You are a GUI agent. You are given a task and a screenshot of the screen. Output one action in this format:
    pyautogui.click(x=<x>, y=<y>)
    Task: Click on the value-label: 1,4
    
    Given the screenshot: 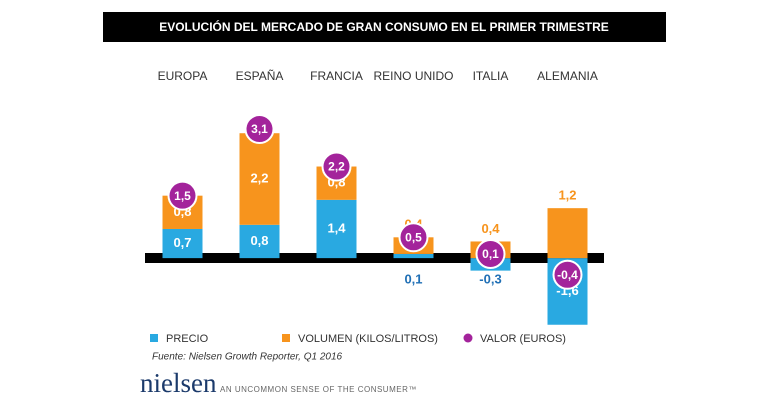 What is the action you would take?
    pyautogui.click(x=336, y=227)
    